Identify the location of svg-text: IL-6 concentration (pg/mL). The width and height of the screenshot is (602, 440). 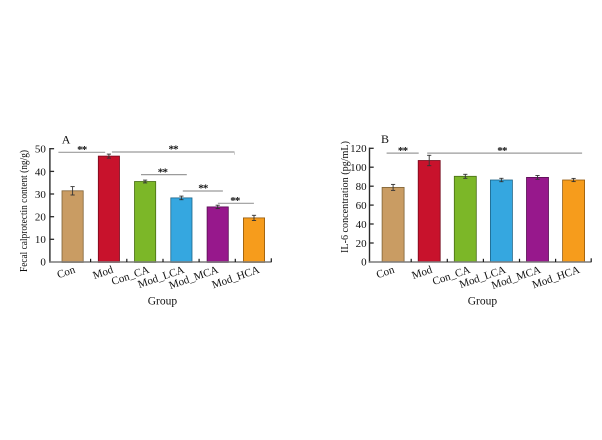
(345, 197).